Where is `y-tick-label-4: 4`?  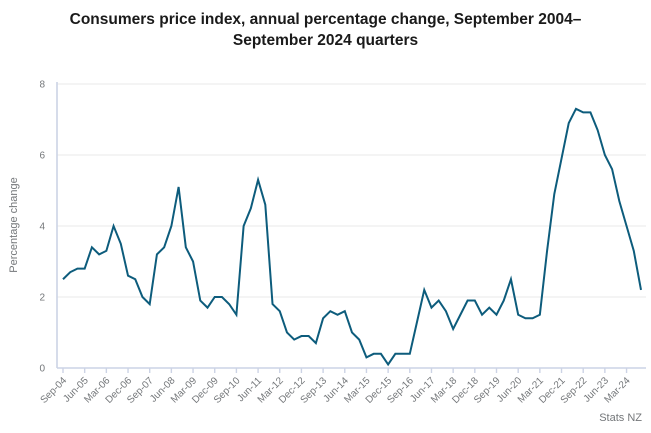
y-tick-label-4: 4 is located at coordinates (42, 227).